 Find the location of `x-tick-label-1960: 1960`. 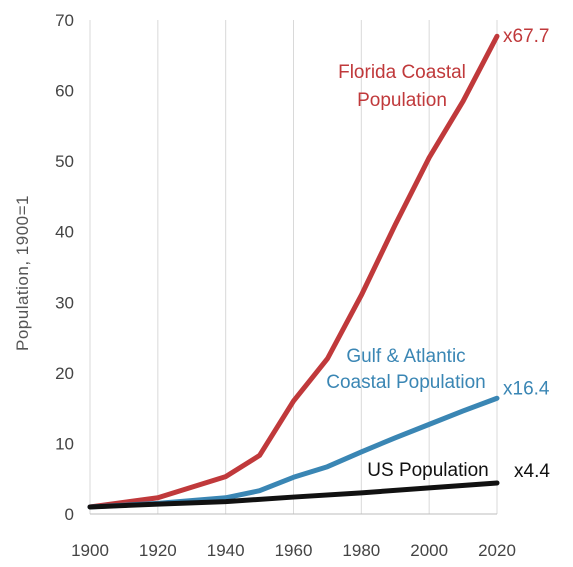

x-tick-label-1960: 1960 is located at coordinates (294, 550).